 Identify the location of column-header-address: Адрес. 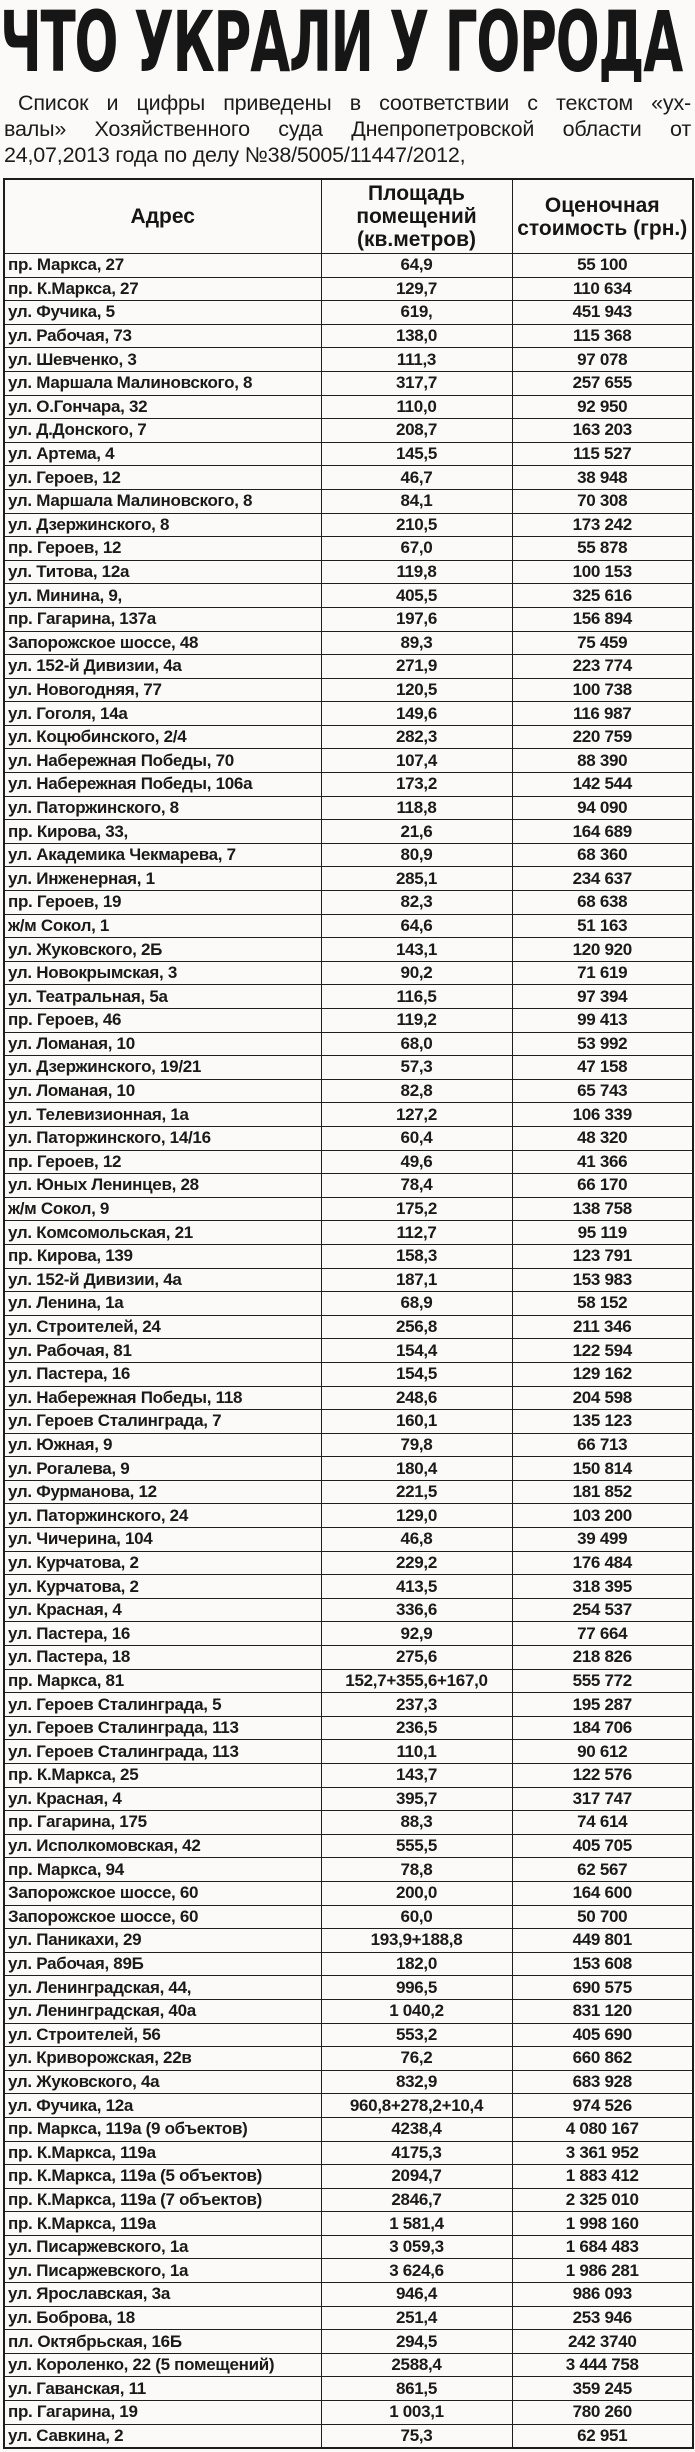
(162, 216).